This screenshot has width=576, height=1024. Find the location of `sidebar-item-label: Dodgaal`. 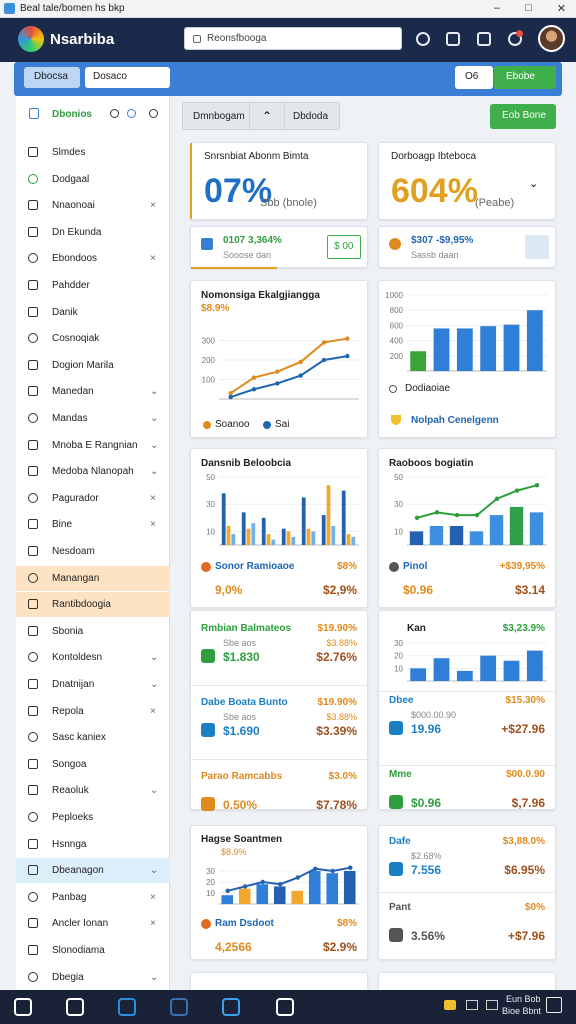

sidebar-item-label: Dodgaal is located at coordinates (71, 179).